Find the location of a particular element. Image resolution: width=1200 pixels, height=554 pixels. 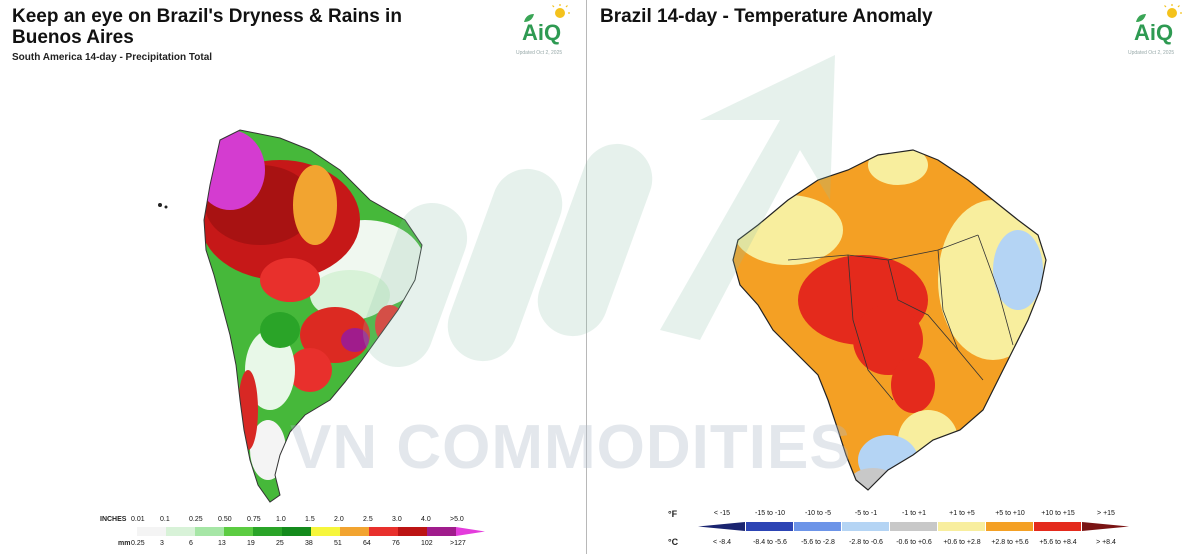

legend-inches-label: INCHES is located at coordinates (113, 519).